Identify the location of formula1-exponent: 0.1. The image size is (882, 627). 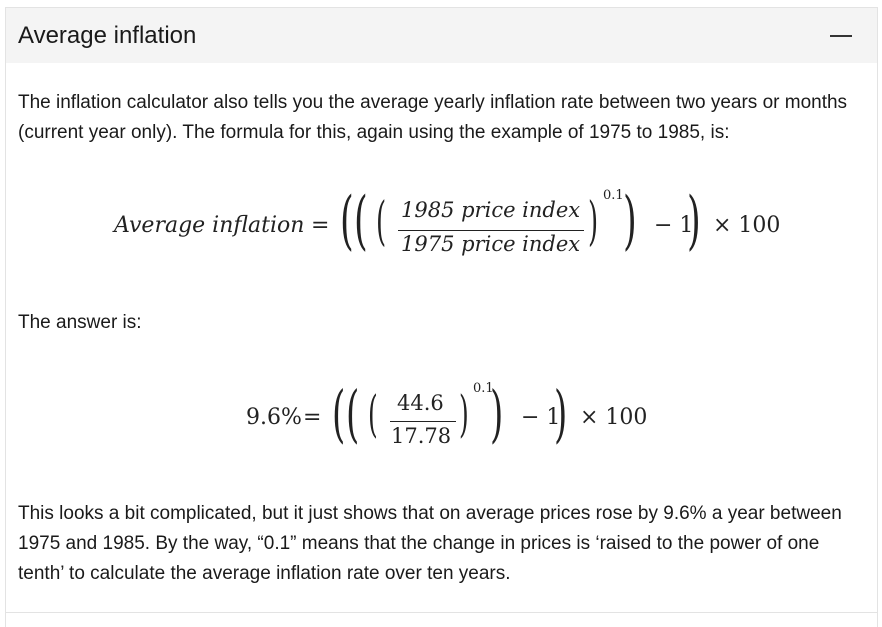
(613, 195).